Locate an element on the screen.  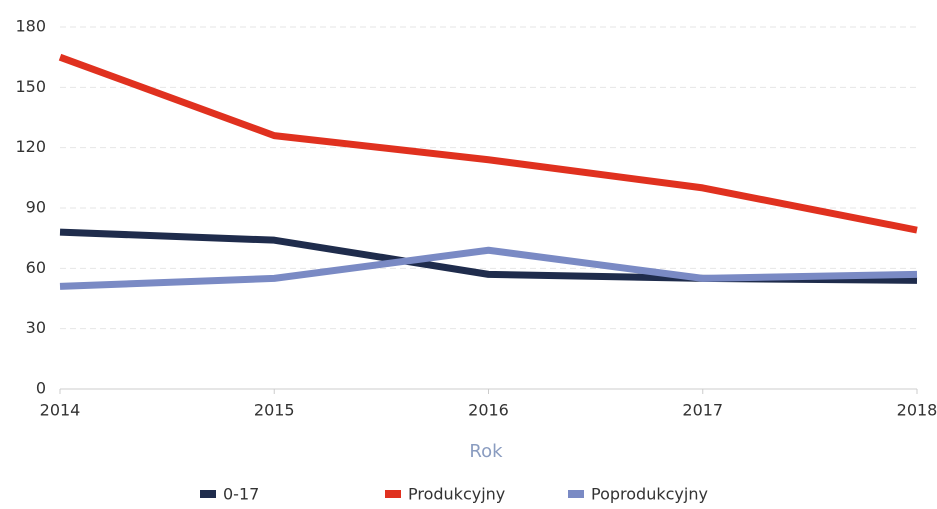
y-tick-label: 120 is located at coordinates (30, 146).